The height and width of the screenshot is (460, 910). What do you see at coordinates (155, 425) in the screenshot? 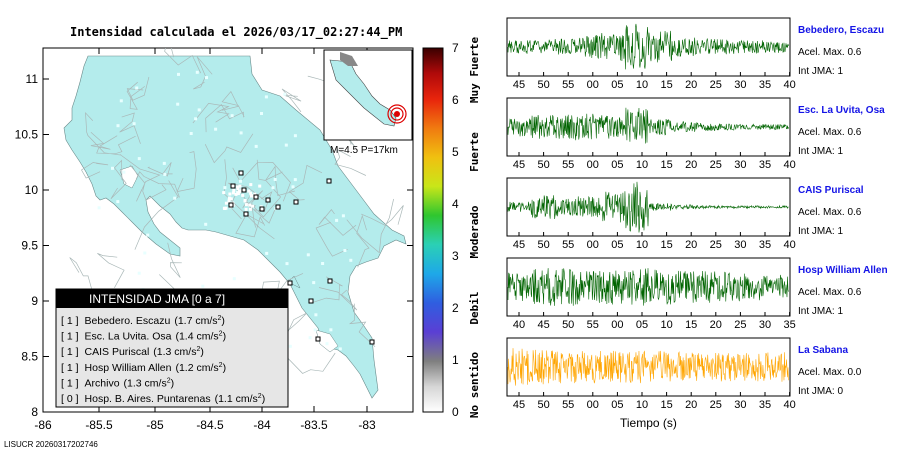
I see `map-x-tick-label: -85` at bounding box center [155, 425].